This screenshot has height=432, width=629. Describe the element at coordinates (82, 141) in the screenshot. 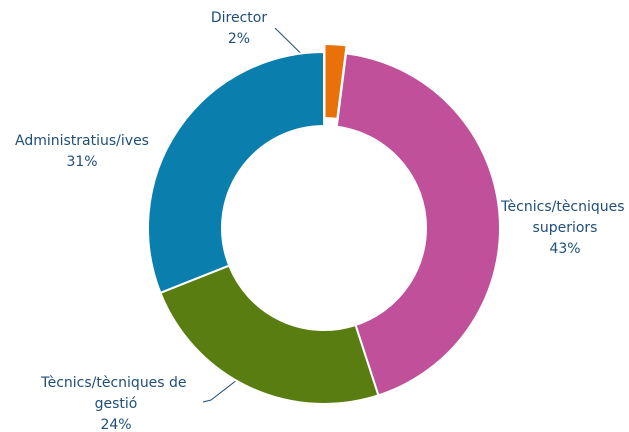

I see `category-label: Administratius/ives` at that location.